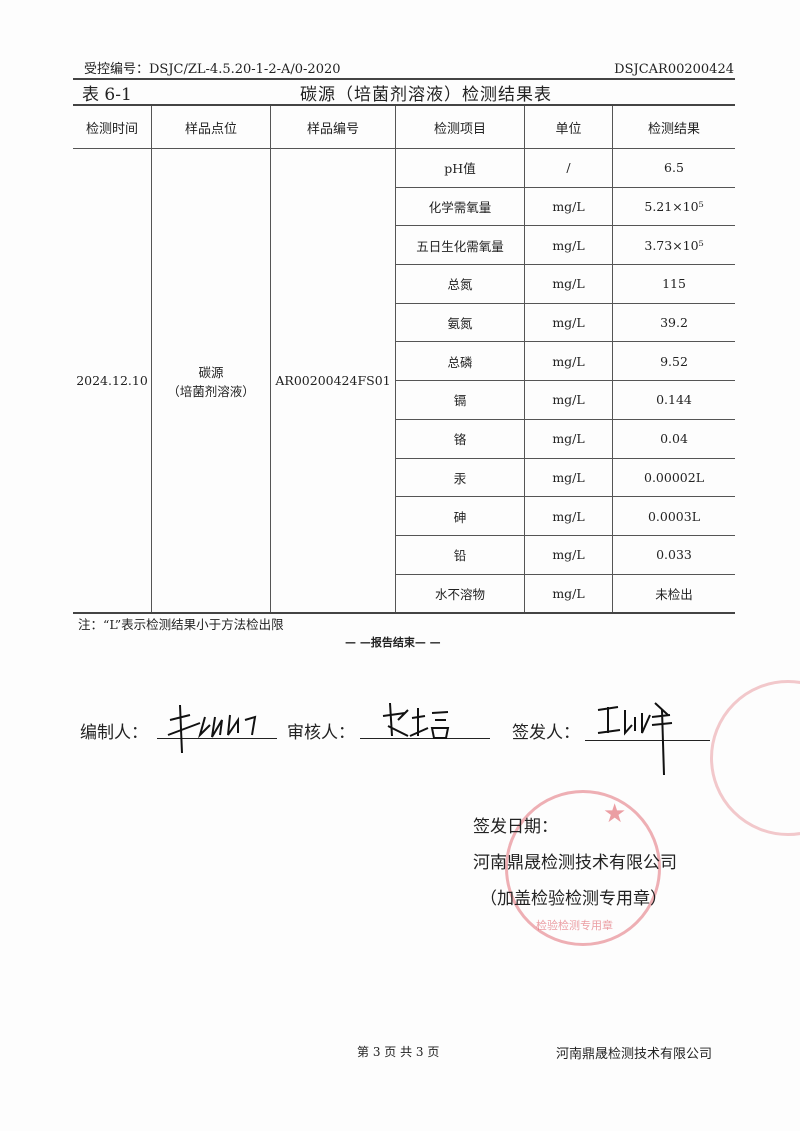 Image resolution: width=800 pixels, height=1131 pixels. I want to click on result: 未检出, so click(673, 593).